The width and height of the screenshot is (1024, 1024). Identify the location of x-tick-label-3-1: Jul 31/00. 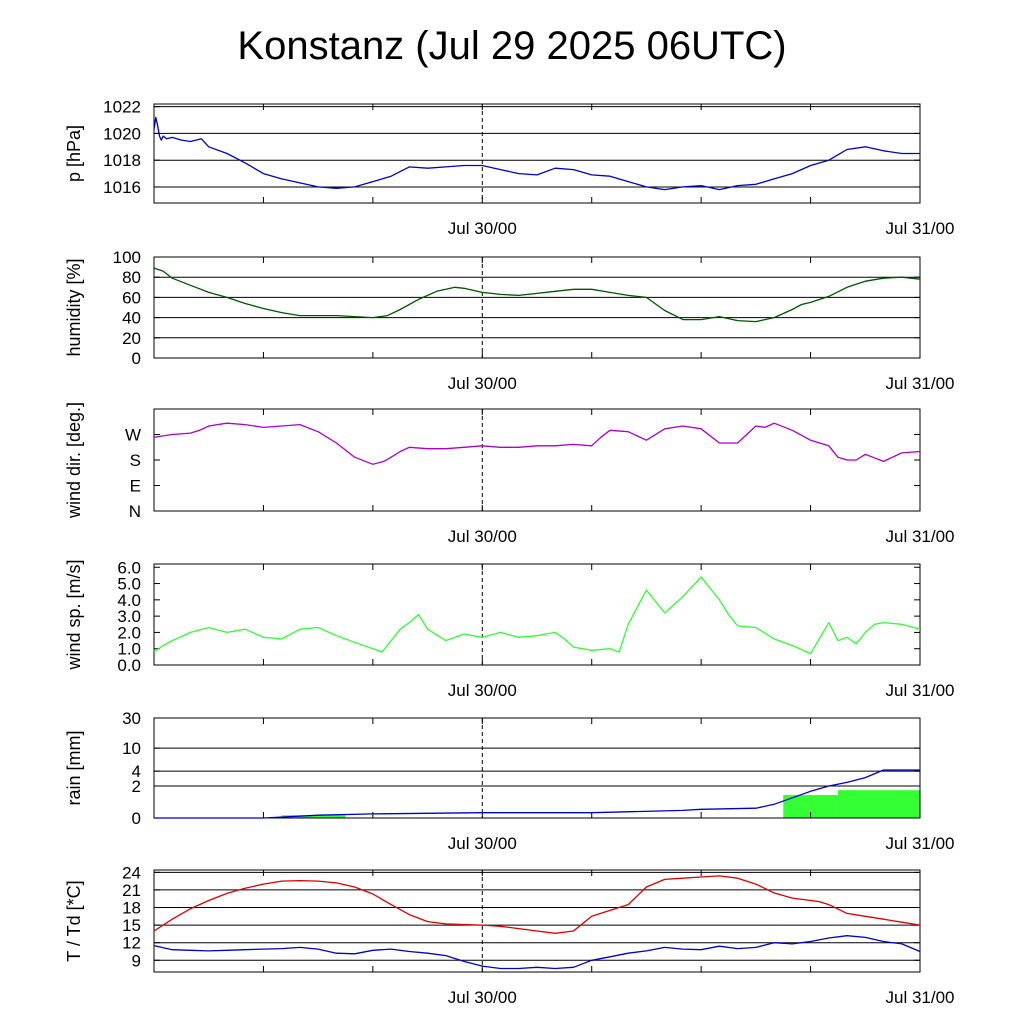
(920, 690).